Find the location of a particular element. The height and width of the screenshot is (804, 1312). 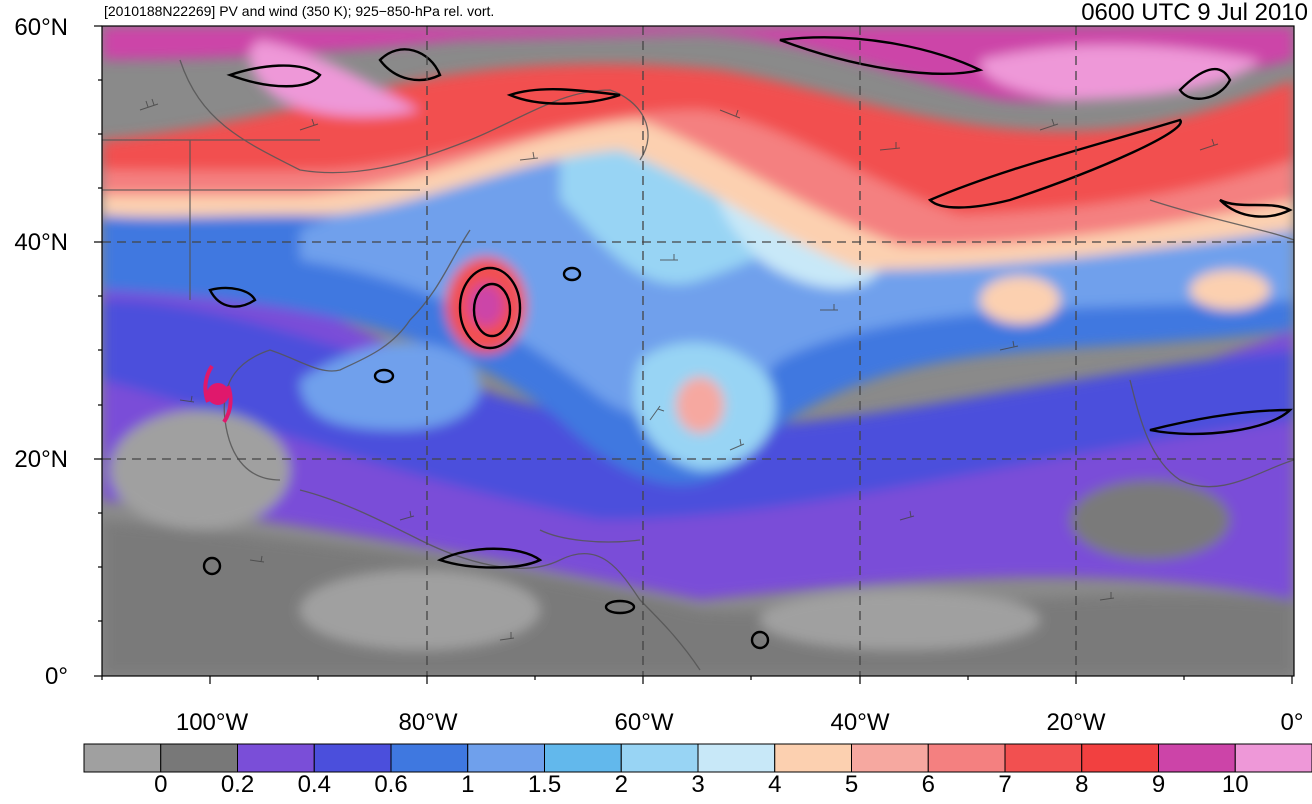

colorbar-tick-label: 0 is located at coordinates (161, 784).